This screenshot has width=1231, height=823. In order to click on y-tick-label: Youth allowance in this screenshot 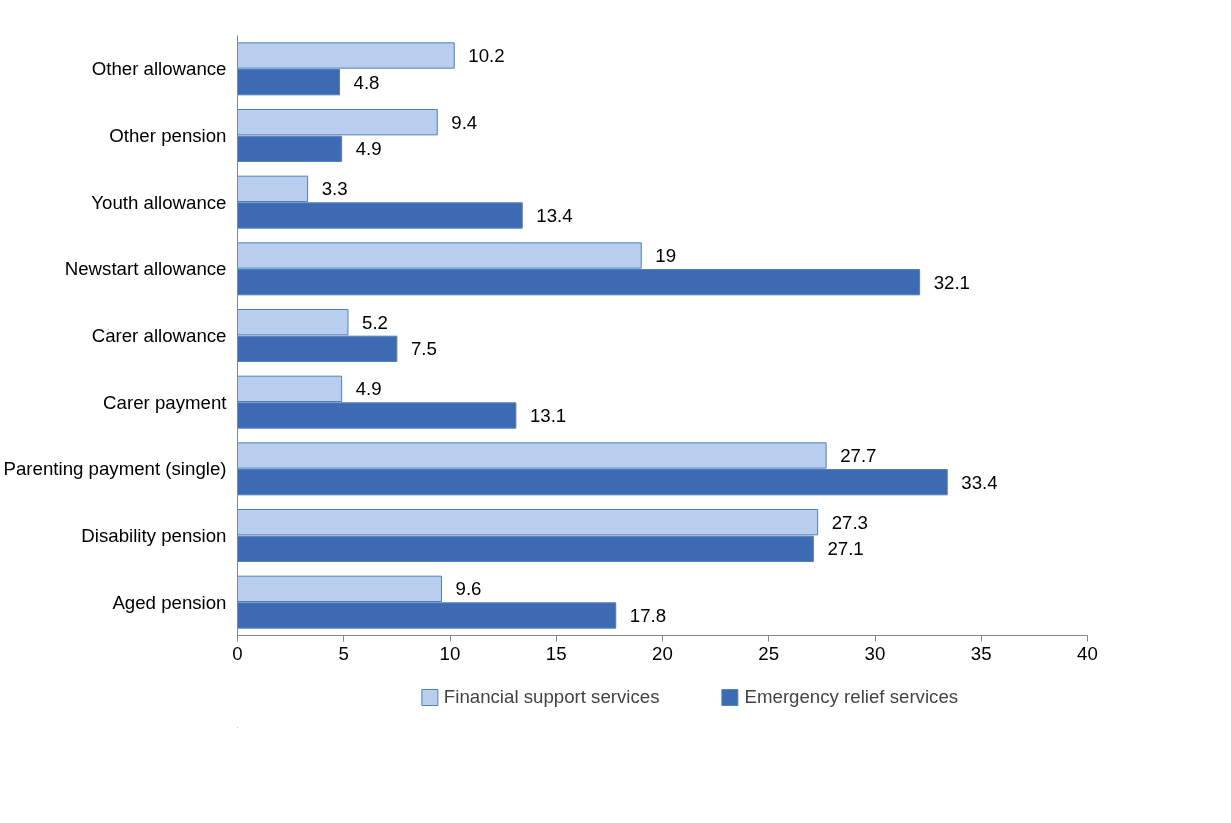, I will do `click(159, 202)`.